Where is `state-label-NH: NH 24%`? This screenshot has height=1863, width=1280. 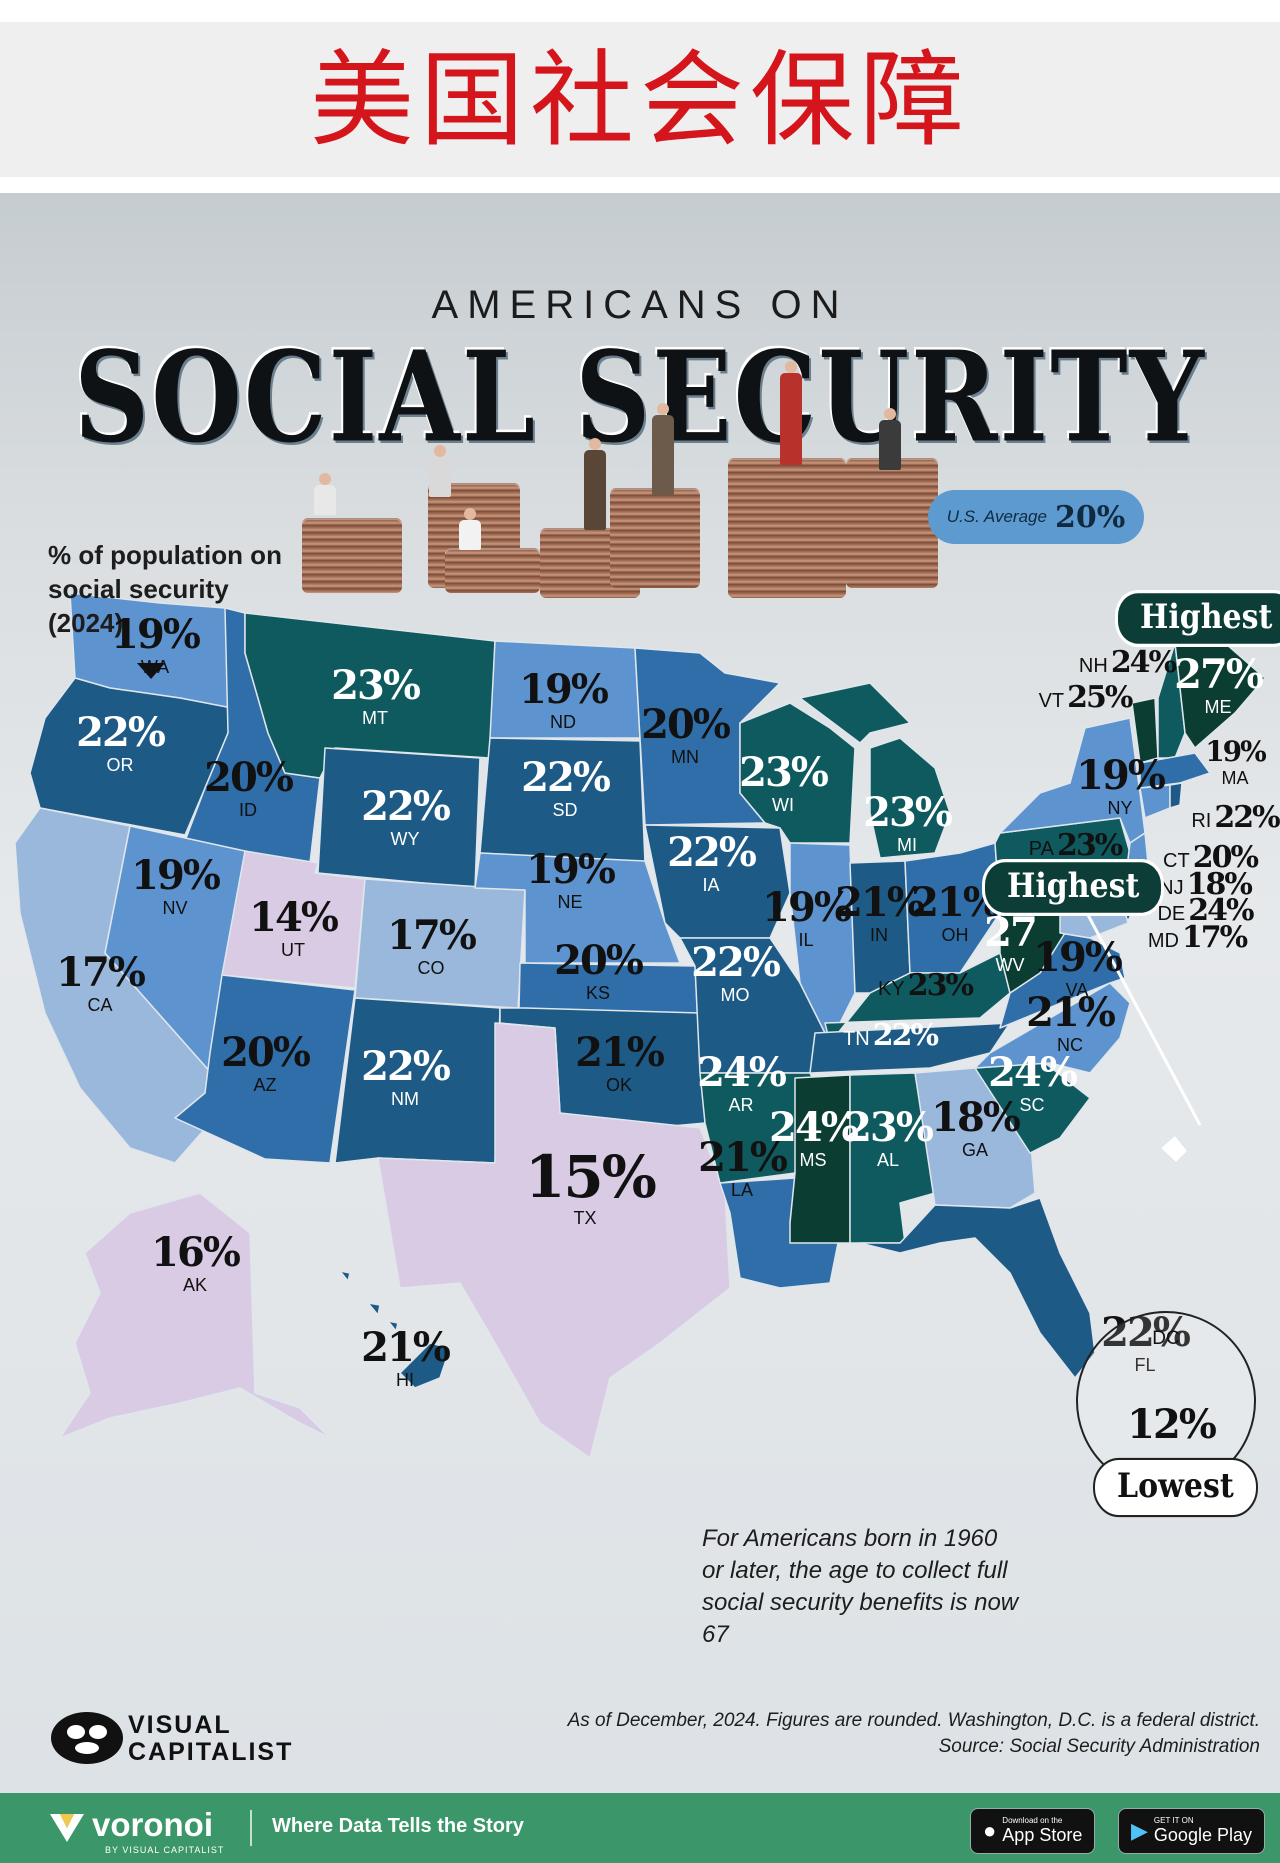
state-label-NH: NH 24% is located at coordinates (1127, 662).